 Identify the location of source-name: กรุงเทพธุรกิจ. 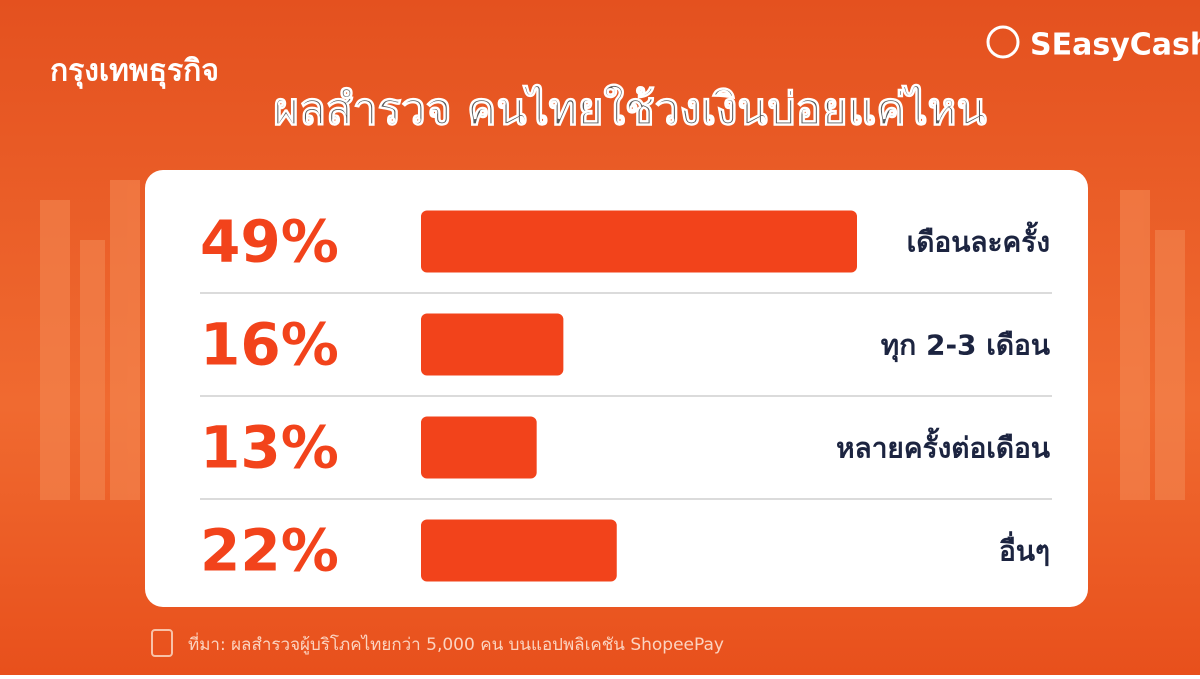
(134, 72).